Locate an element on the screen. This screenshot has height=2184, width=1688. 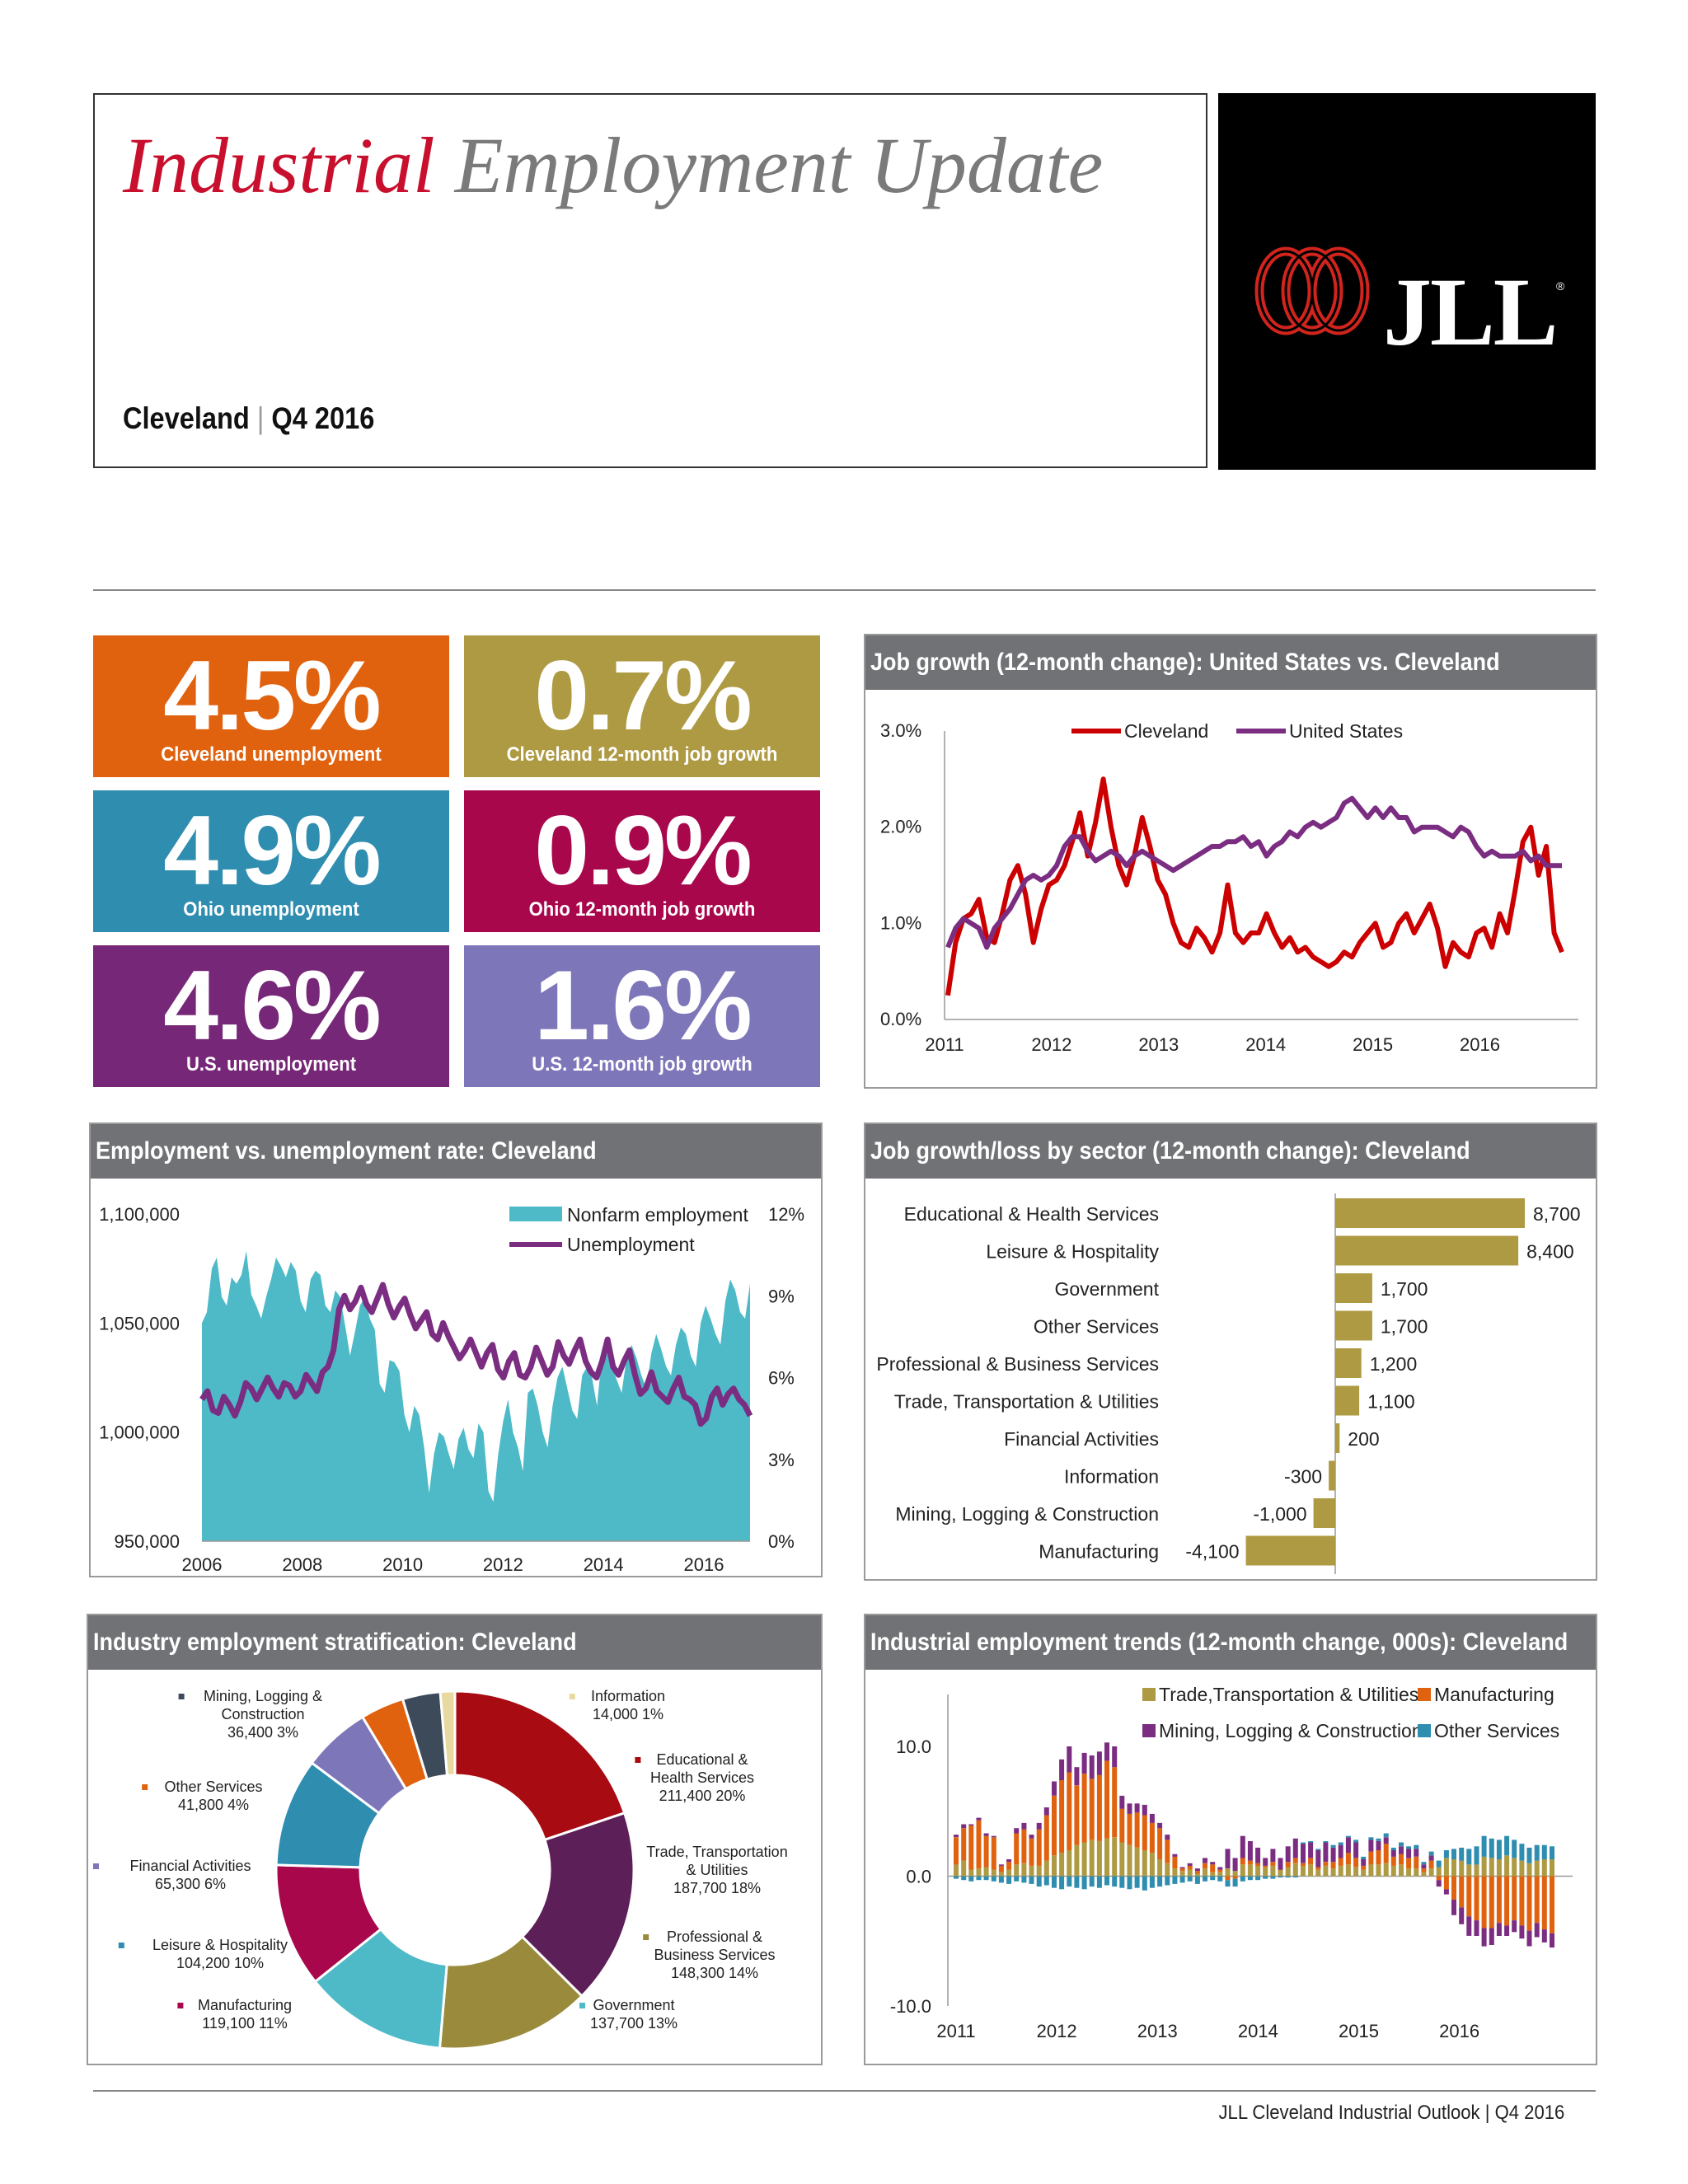
sector-value-label: 1,100 is located at coordinates (1391, 1402).